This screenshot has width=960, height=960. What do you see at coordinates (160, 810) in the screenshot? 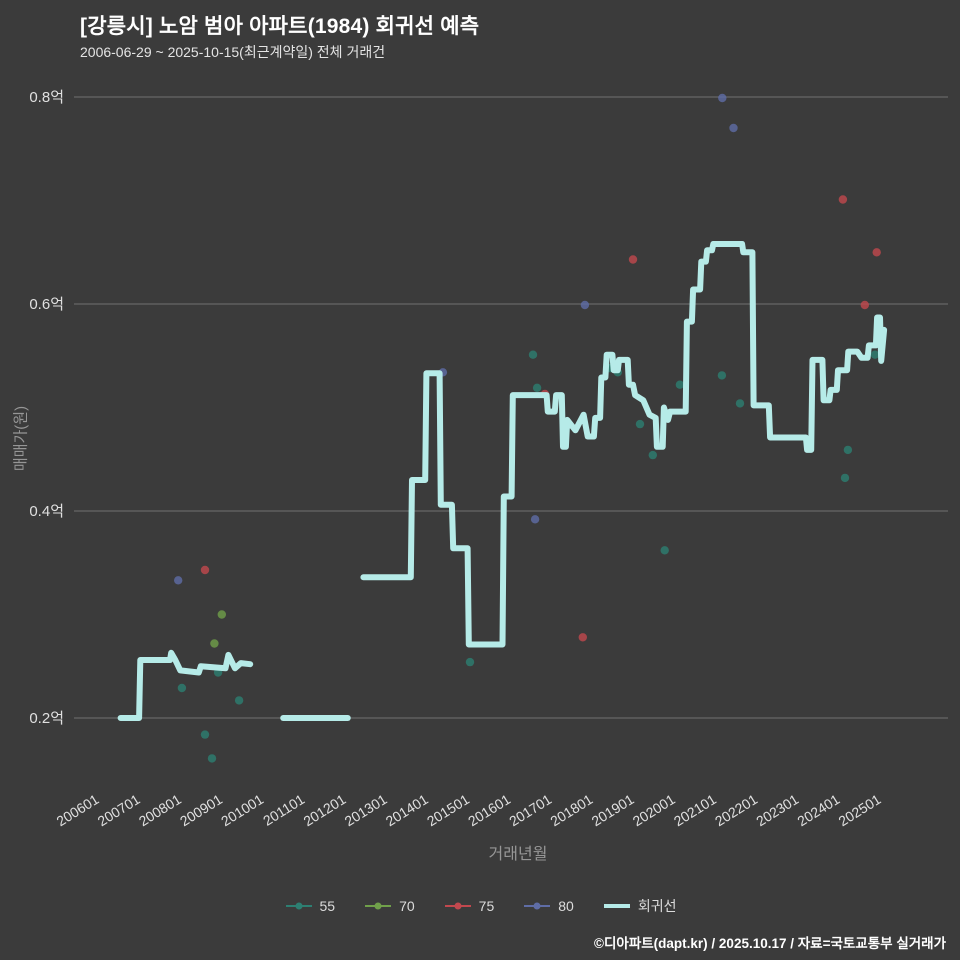
I see `x-tick-label: 200801` at bounding box center [160, 810].